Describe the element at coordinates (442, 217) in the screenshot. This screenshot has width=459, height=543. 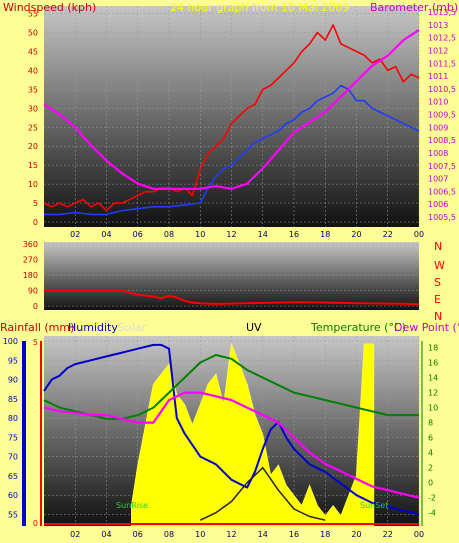
I see `baro-tick-label: 1005,5` at that location.